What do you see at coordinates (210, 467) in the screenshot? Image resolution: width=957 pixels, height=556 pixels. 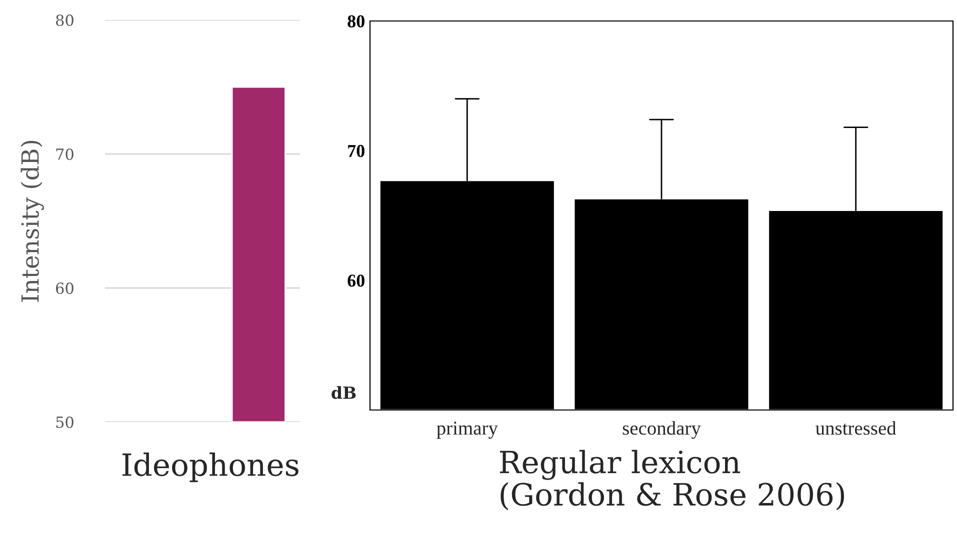 I see `x-axis-title: Ideophones` at bounding box center [210, 467].